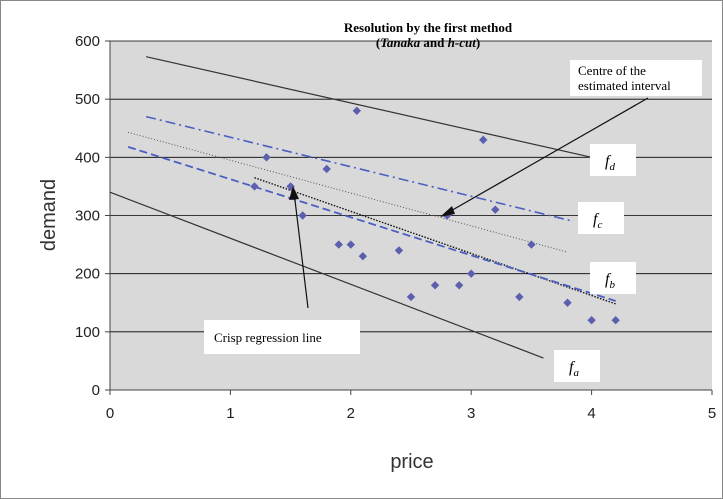  I want to click on crisp-label: Crisp regression line, so click(268, 337).